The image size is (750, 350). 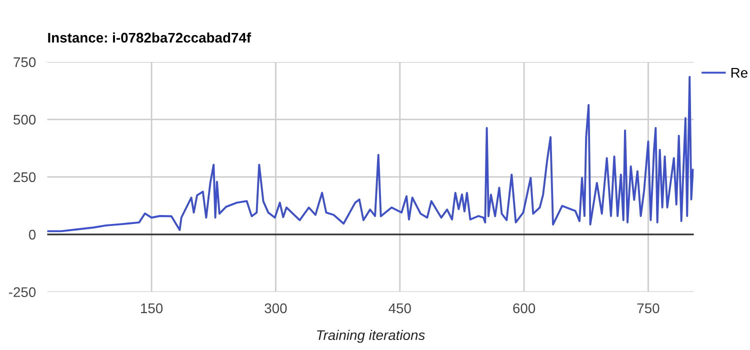 I want to click on x-tick-label: 750, so click(x=648, y=308).